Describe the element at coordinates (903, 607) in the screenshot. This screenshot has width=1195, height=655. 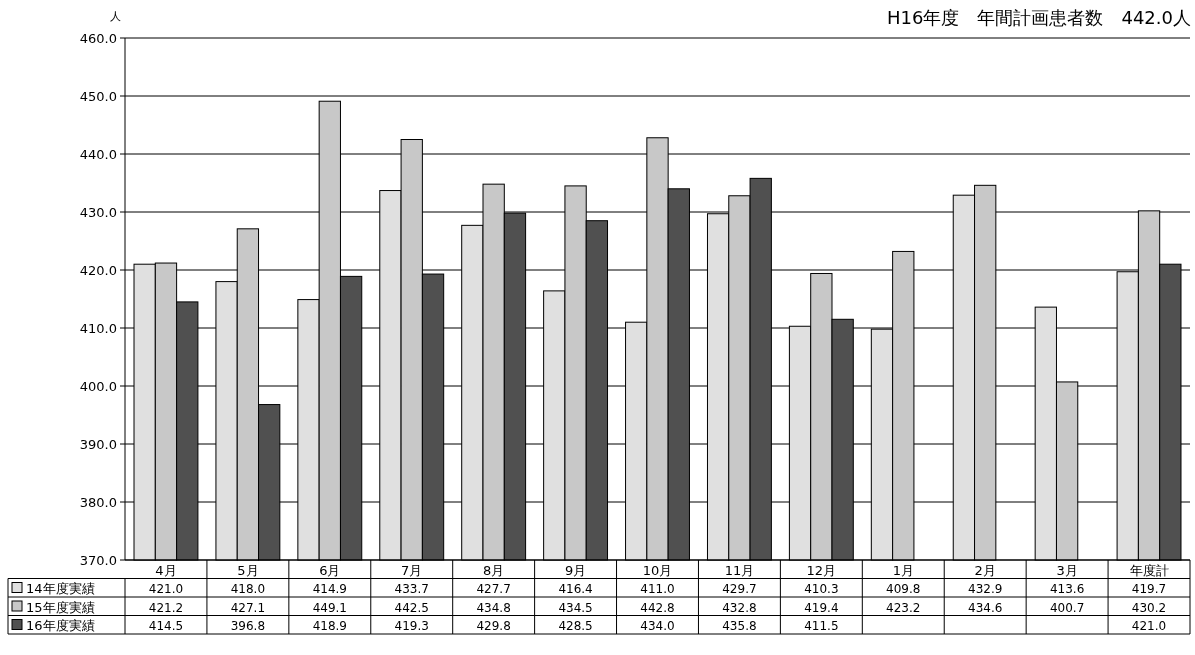
I see `data-label: 423.2` at that location.